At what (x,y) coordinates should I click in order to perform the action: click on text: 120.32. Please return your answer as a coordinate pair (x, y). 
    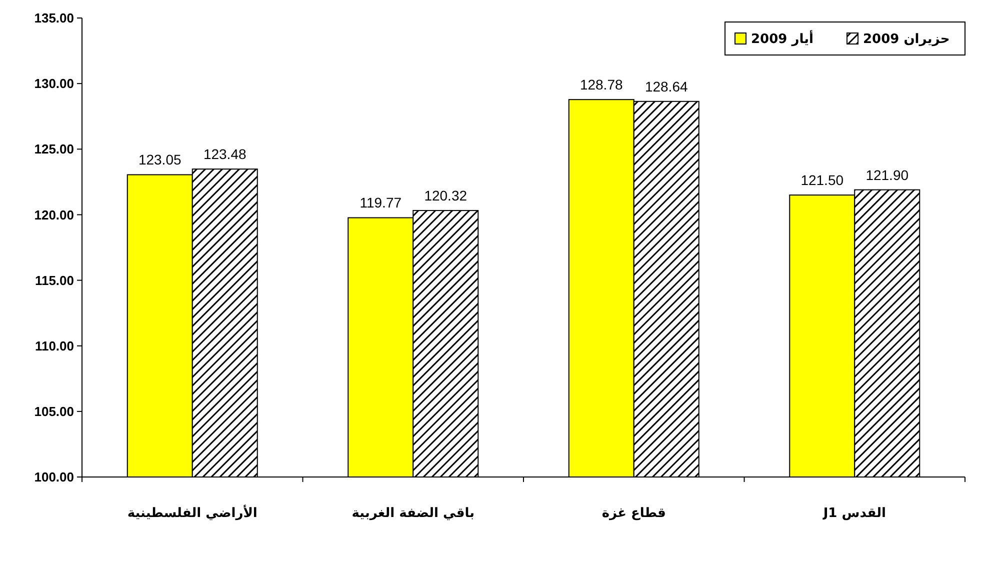
    Looking at the image, I should click on (446, 196).